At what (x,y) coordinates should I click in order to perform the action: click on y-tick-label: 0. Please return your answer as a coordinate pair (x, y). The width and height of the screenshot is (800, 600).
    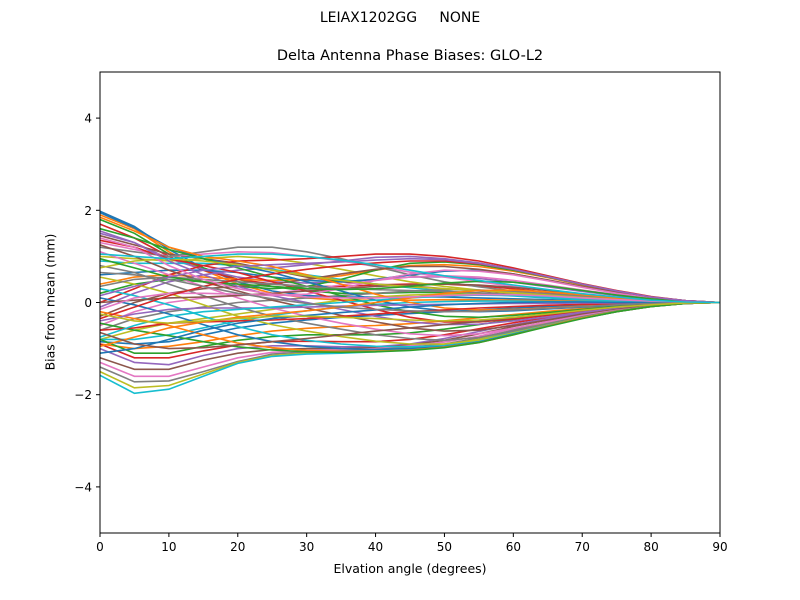
    Looking at the image, I should click on (88, 303).